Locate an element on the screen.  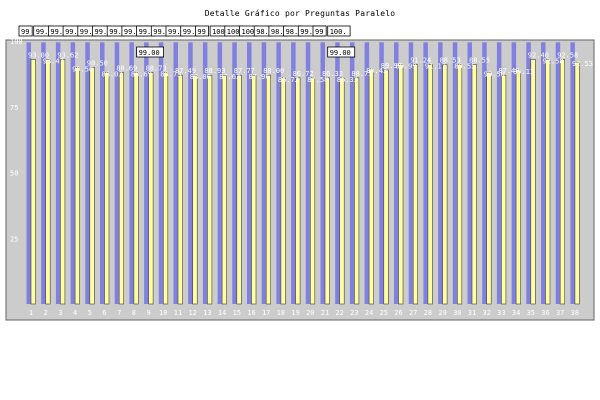
x-tick-label: 20 is located at coordinates (310, 313).